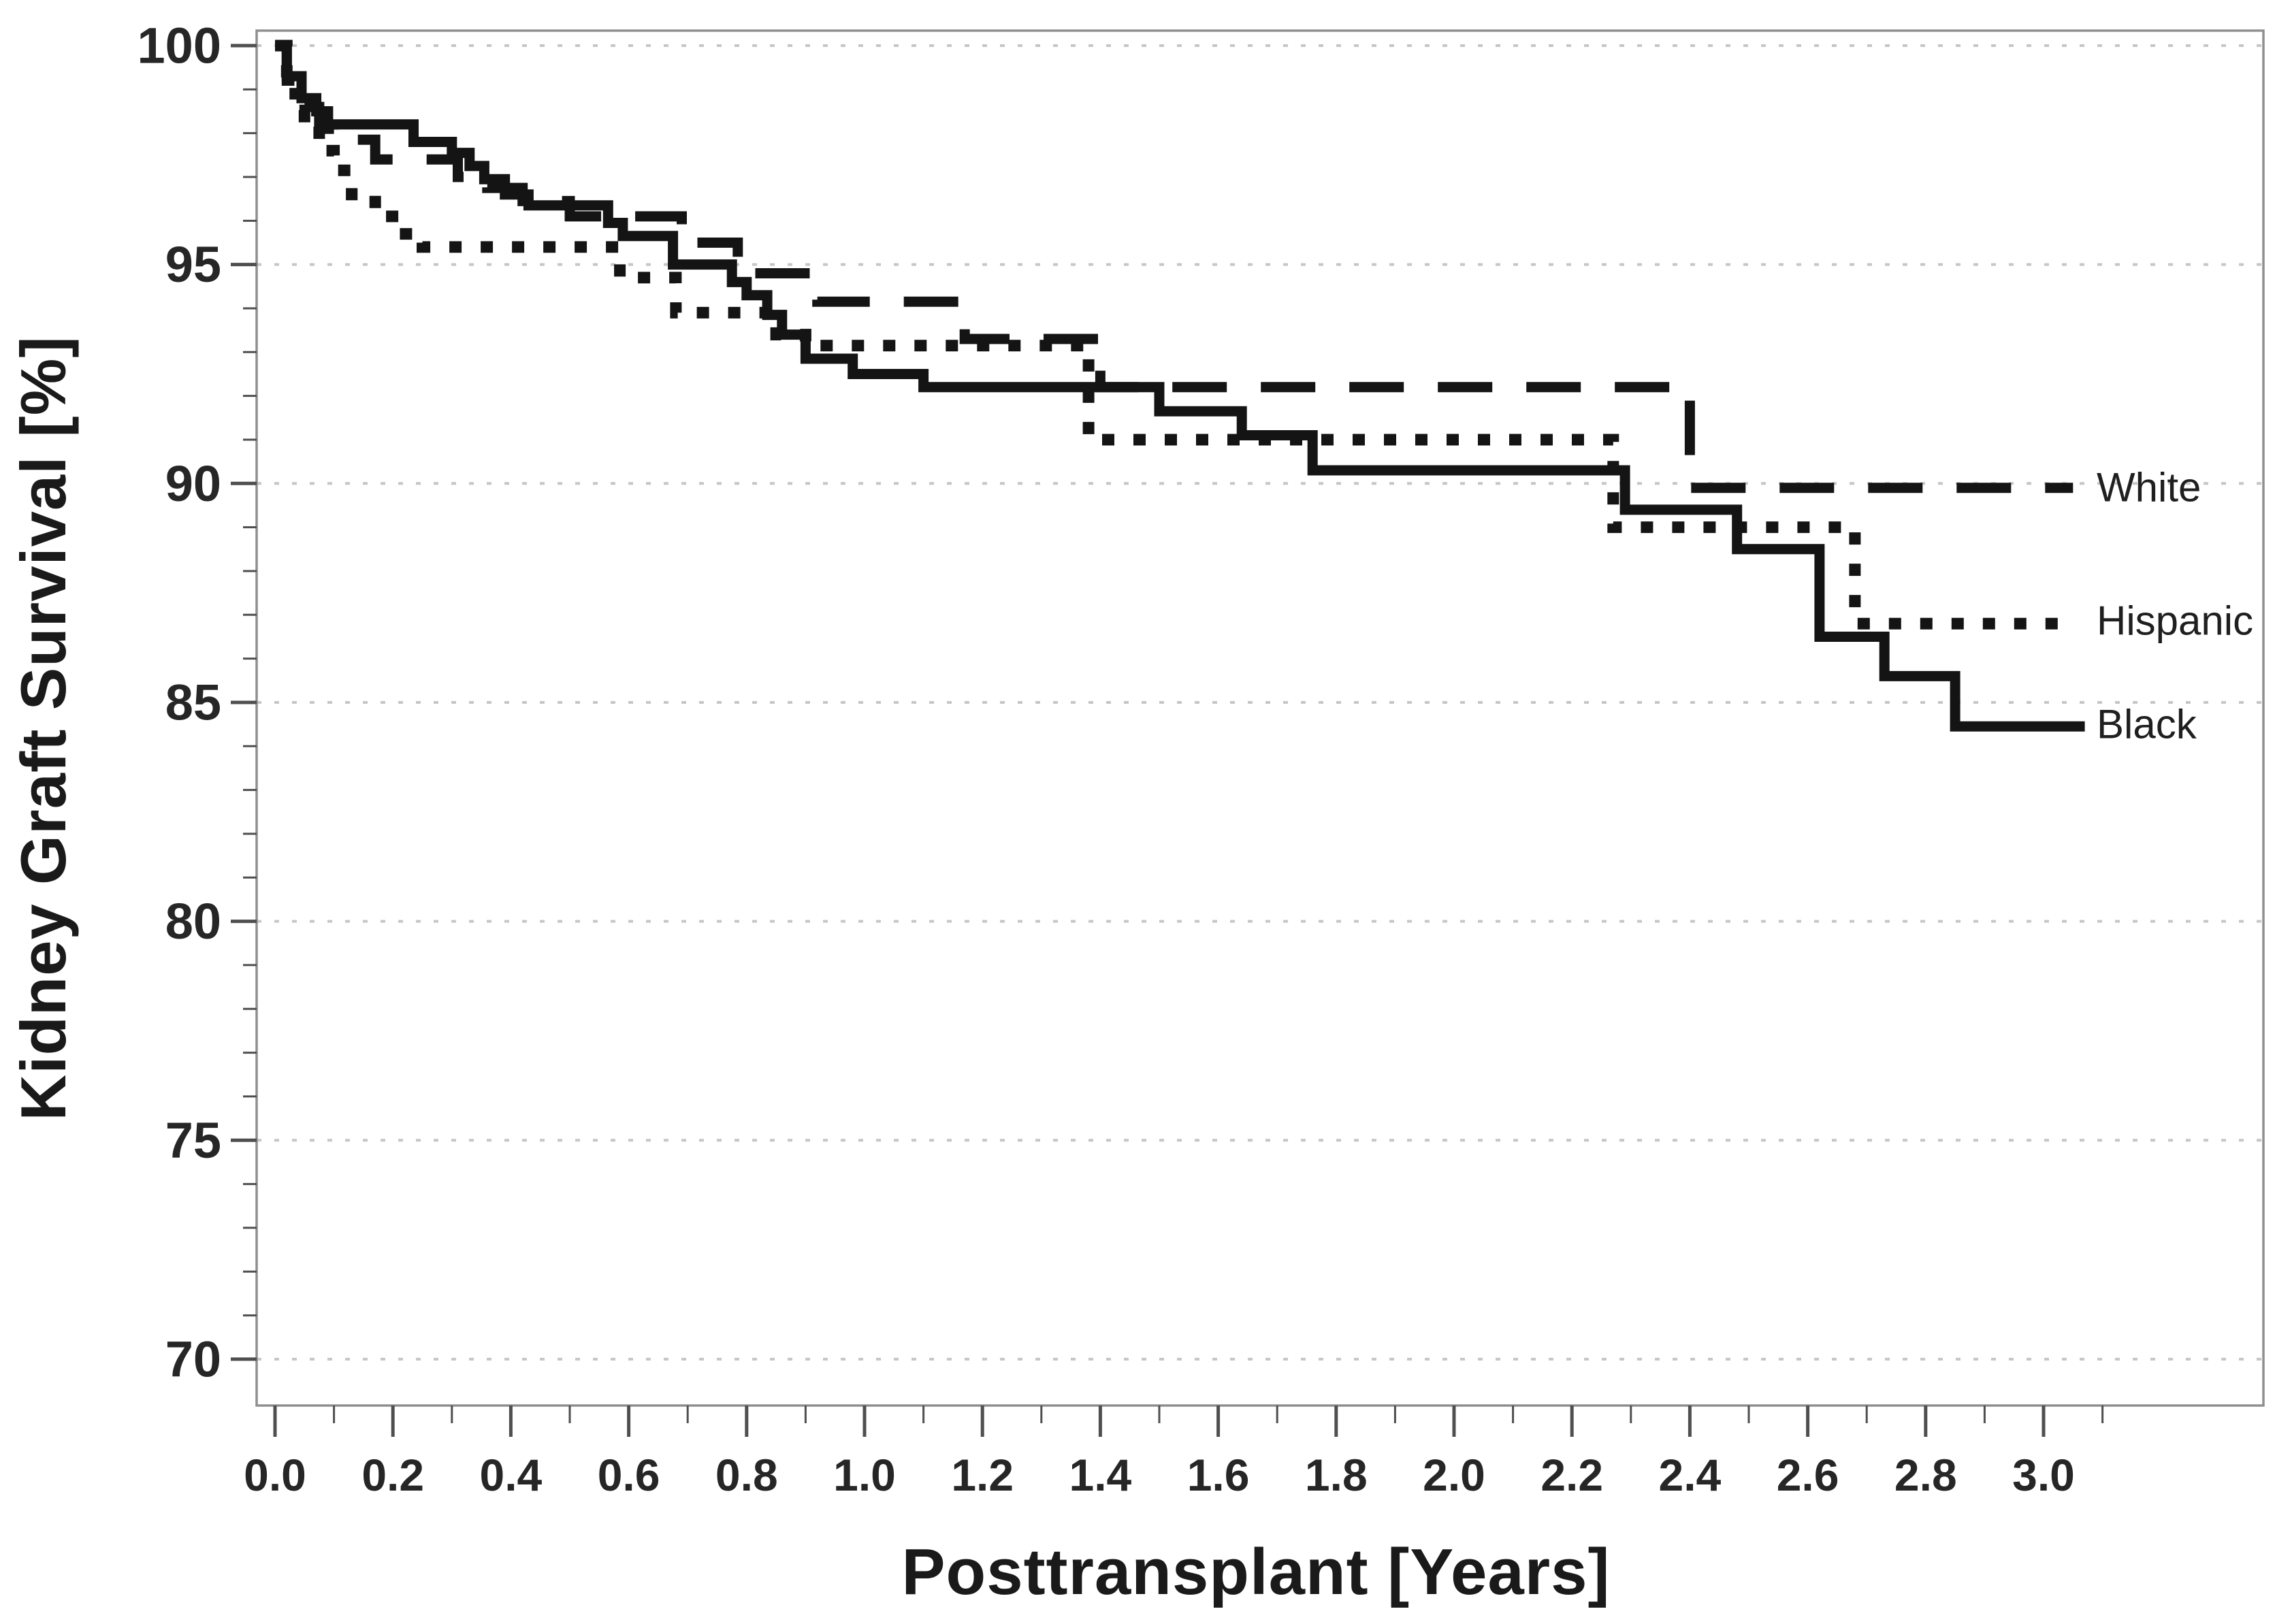 The height and width of the screenshot is (1624, 2275). What do you see at coordinates (629, 1475) in the screenshot?
I see `x-tick-label: 0.6` at bounding box center [629, 1475].